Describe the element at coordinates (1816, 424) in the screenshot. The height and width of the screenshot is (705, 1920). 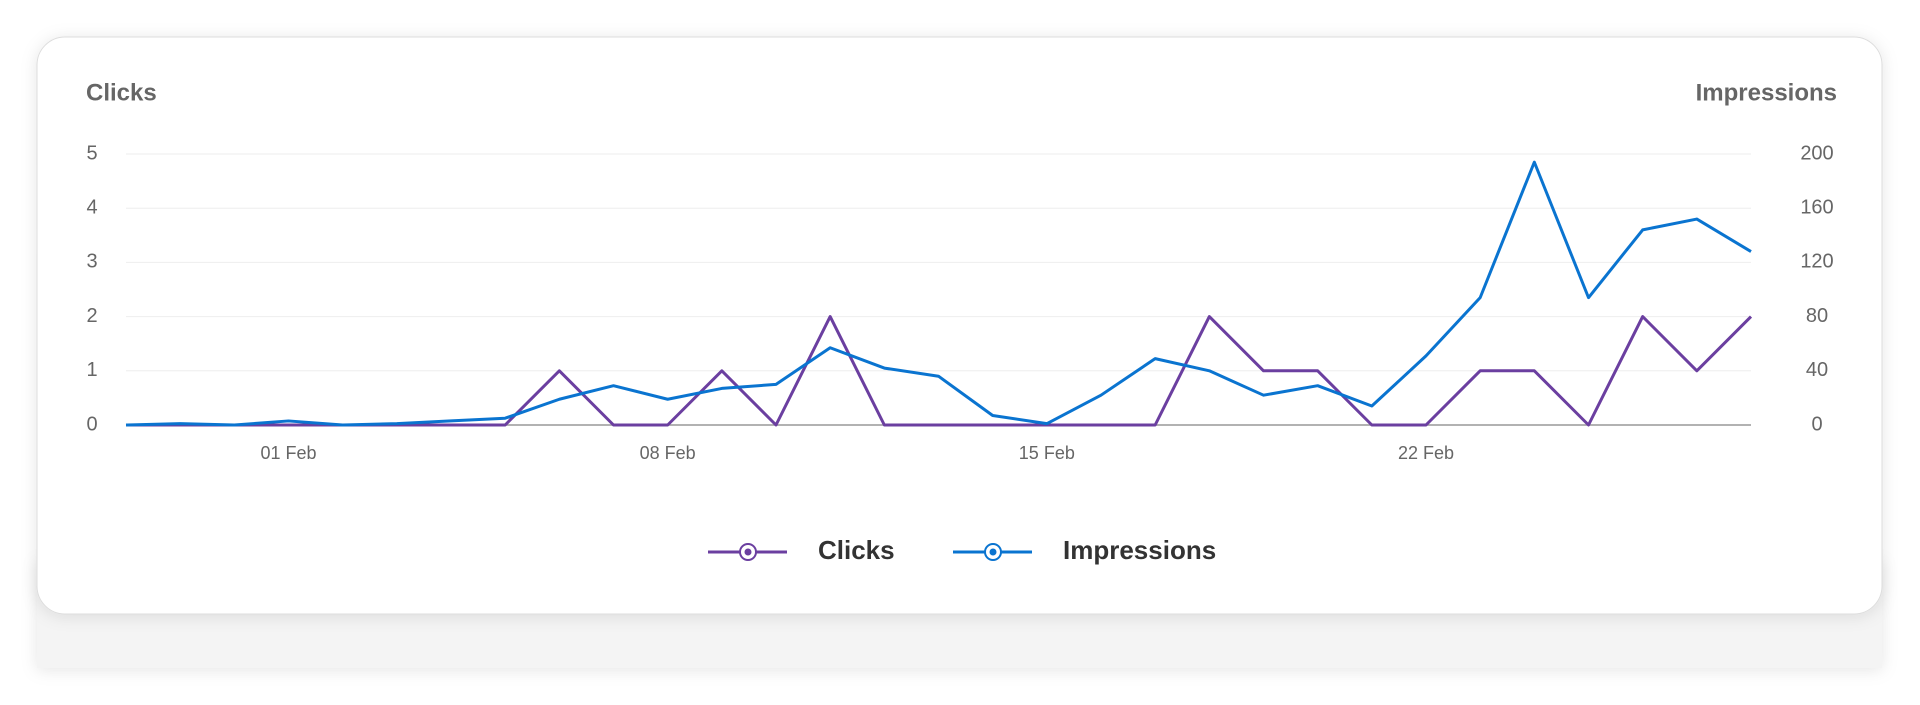
I see `y2-tick-label: 0` at that location.